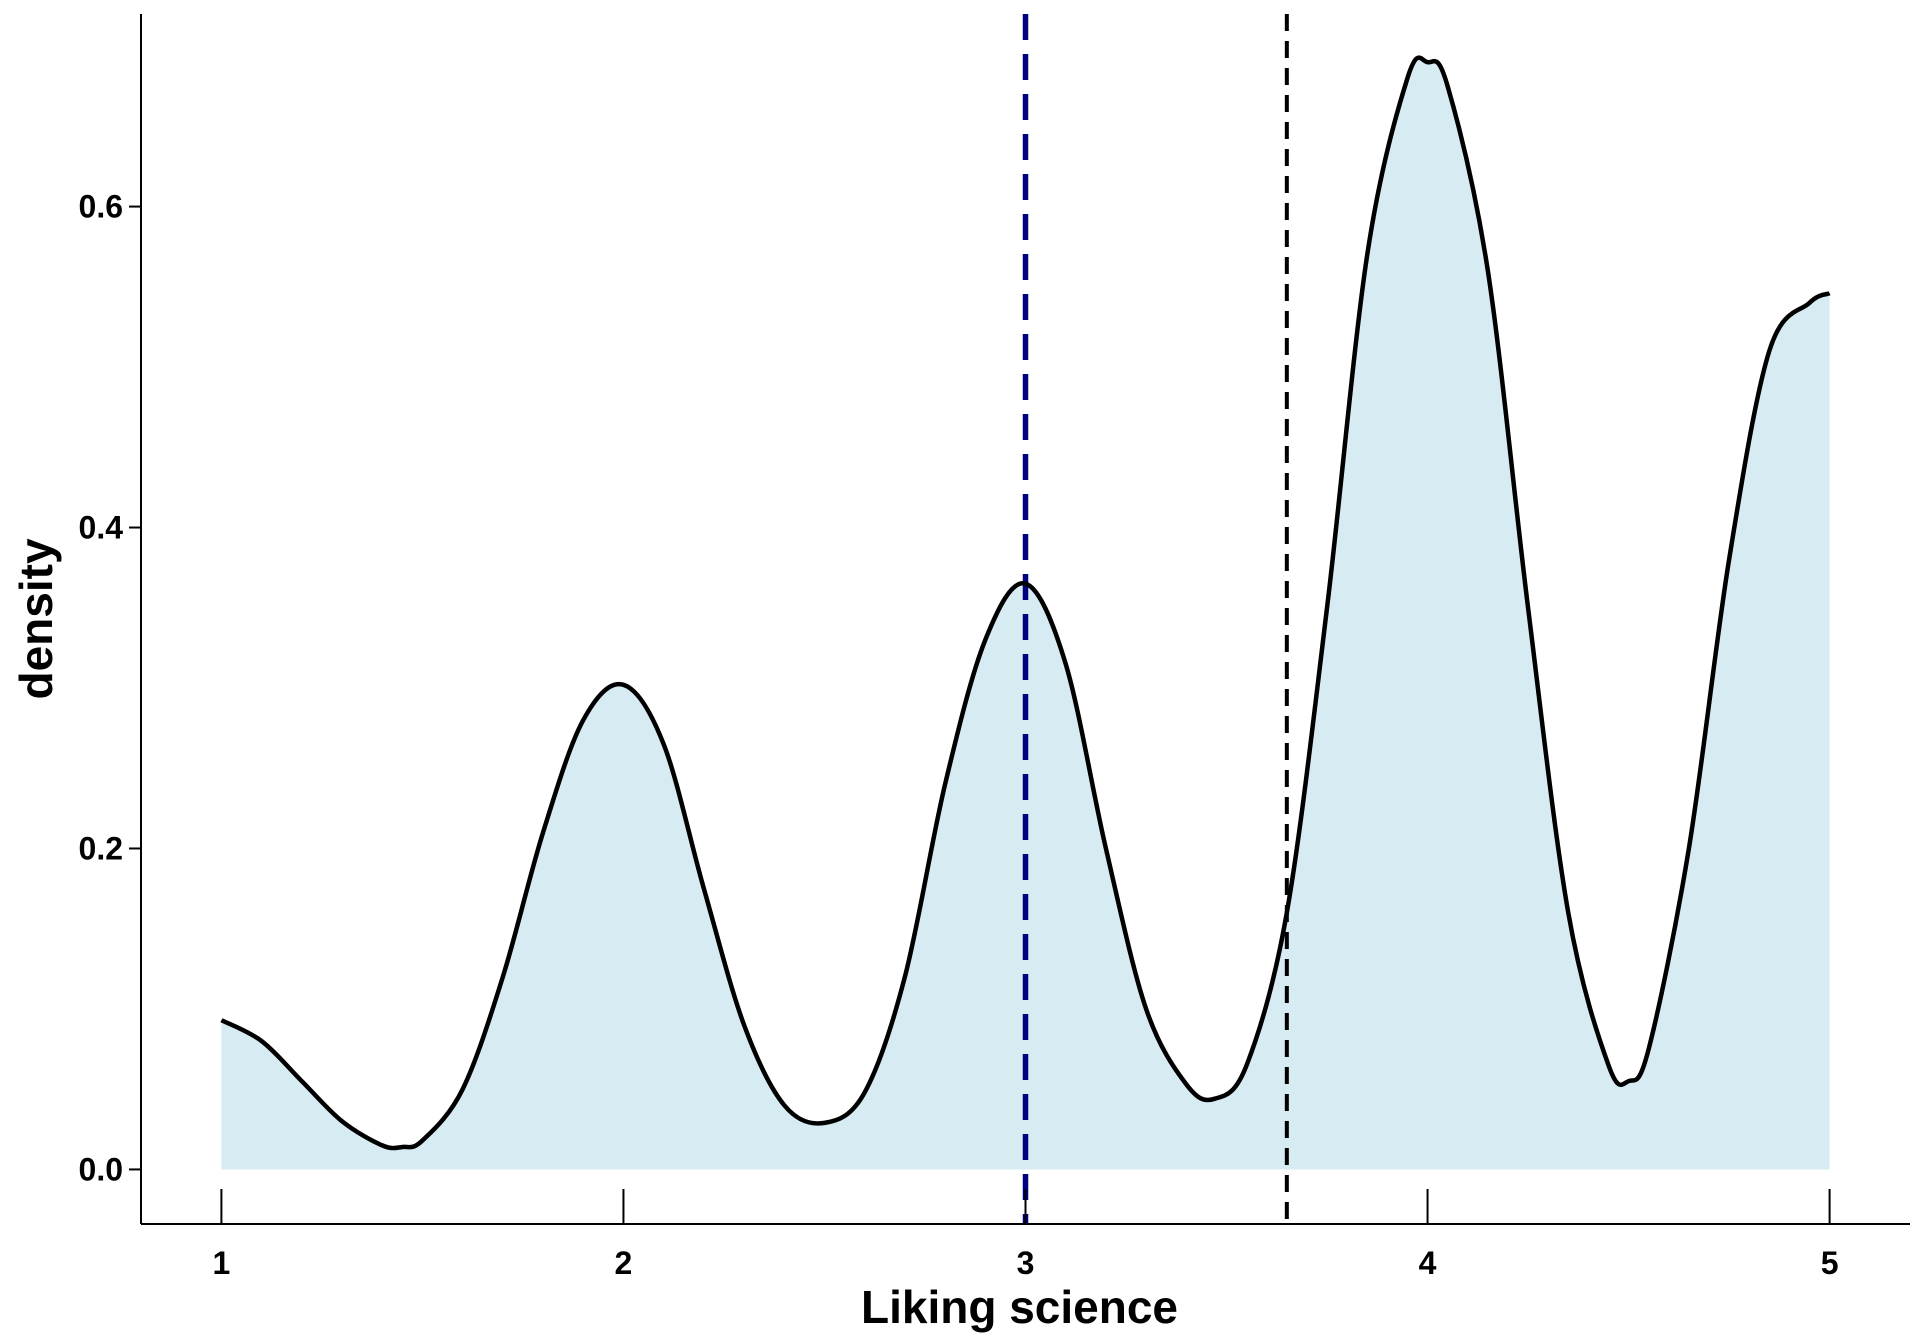 The height and width of the screenshot is (1344, 1920). What do you see at coordinates (222, 1263) in the screenshot?
I see `x-tick-label: 1` at bounding box center [222, 1263].